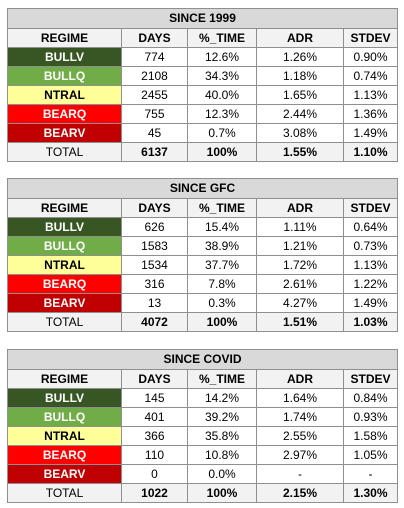  I want to click on pct-time-cell: 34.3%, so click(222, 76).